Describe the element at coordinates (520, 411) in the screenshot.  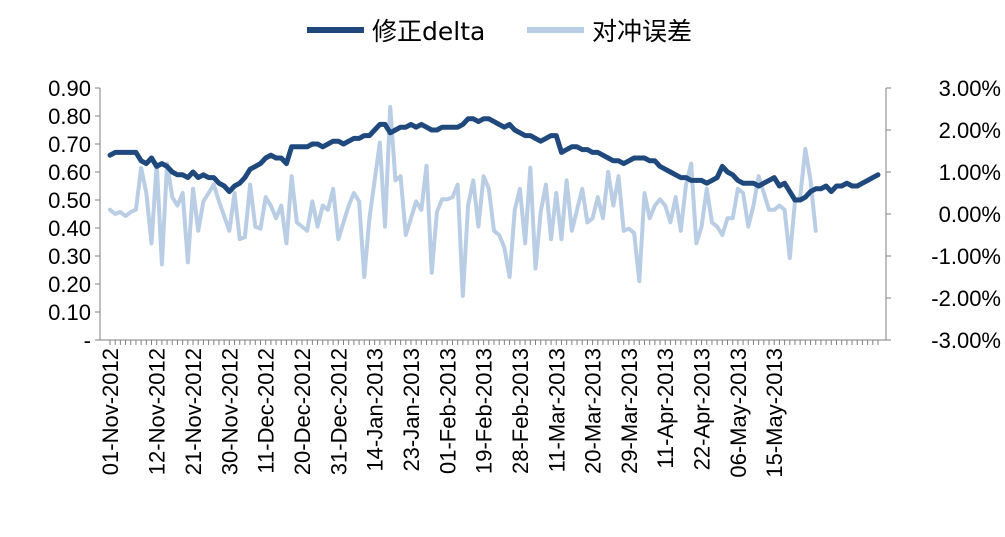
I see `x-tick-label: 28-Feb-2013` at that location.